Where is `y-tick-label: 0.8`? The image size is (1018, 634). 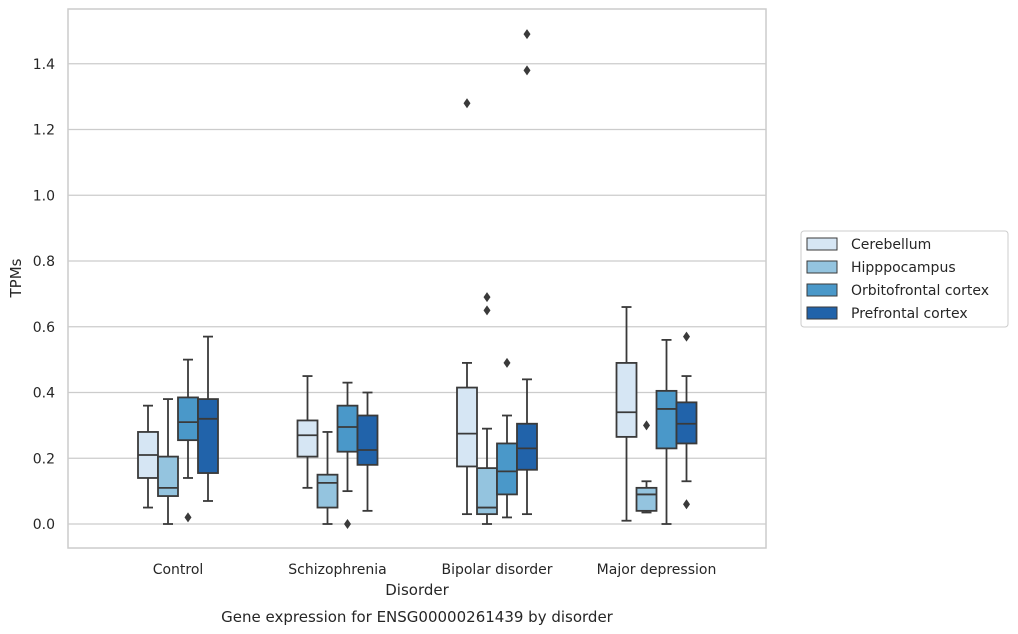 y-tick-label: 0.8 is located at coordinates (44, 262).